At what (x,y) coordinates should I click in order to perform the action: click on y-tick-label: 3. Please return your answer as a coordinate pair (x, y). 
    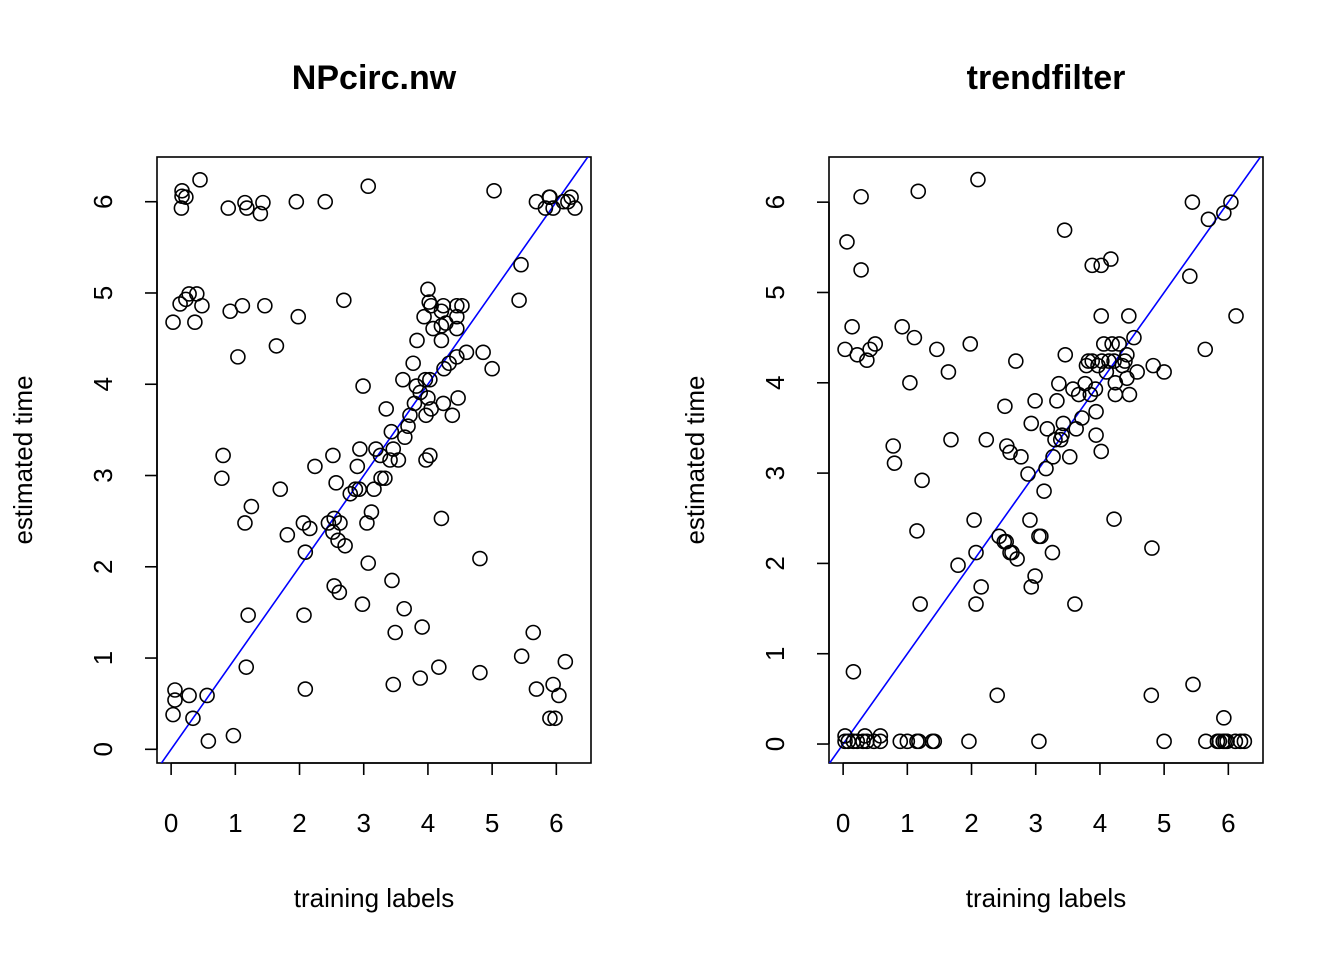
    Looking at the image, I should click on (103, 475).